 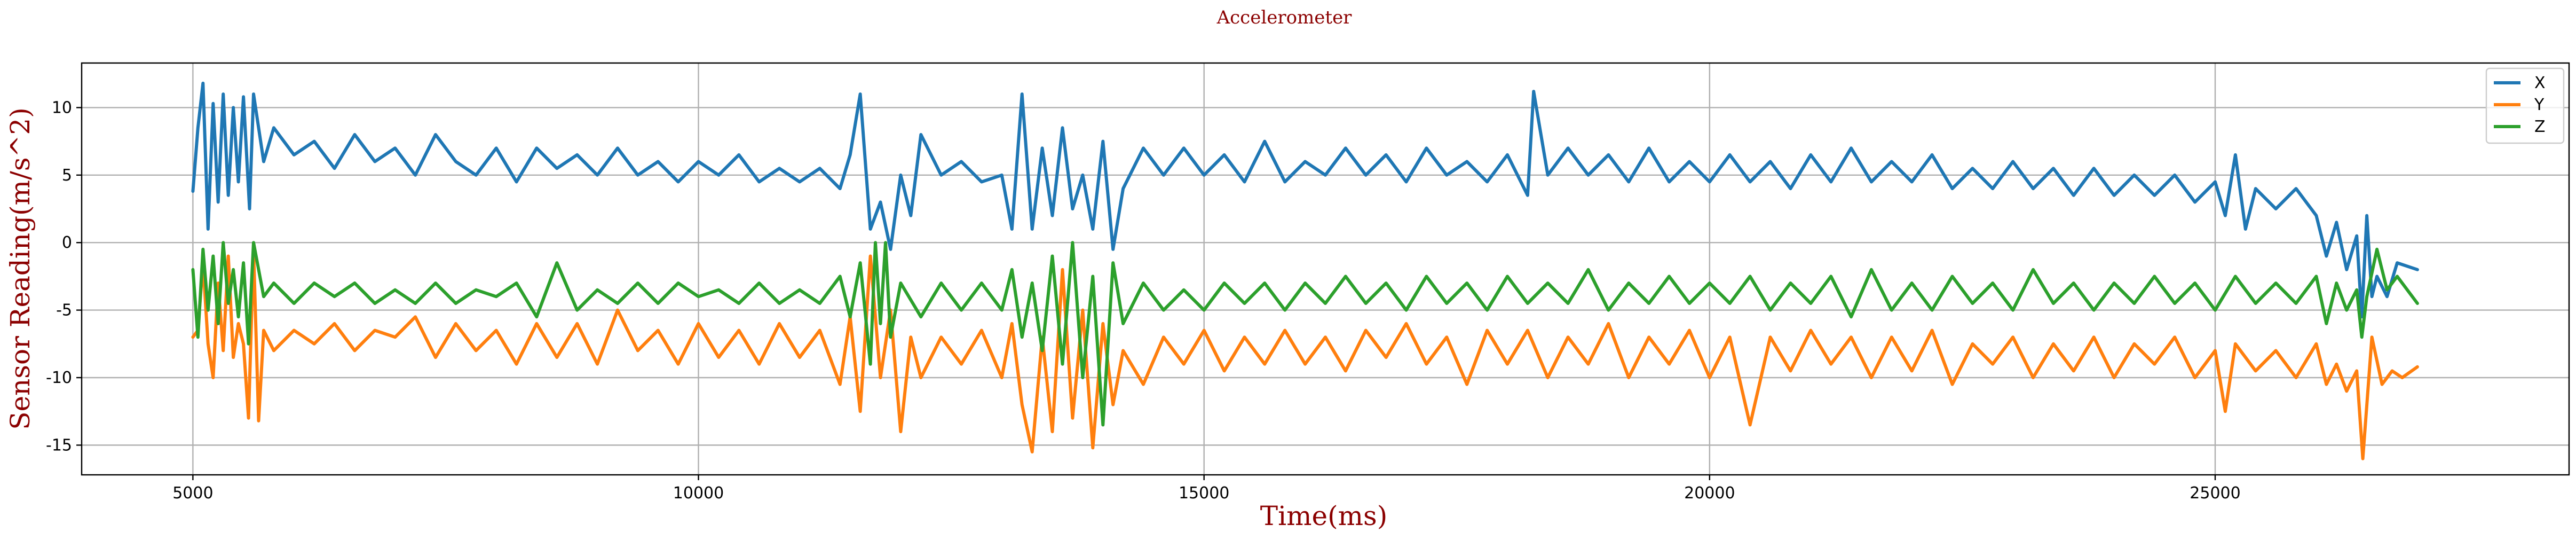 What do you see at coordinates (64, 276) in the screenshot?
I see `y-axis: -15 -10 -5 0 5 10` at bounding box center [64, 276].